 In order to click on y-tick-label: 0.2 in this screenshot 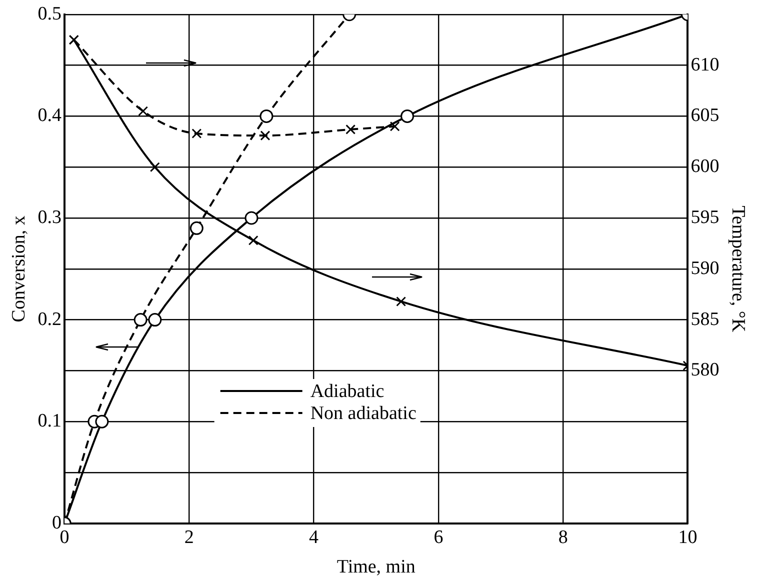, I will do `click(50, 319)`.